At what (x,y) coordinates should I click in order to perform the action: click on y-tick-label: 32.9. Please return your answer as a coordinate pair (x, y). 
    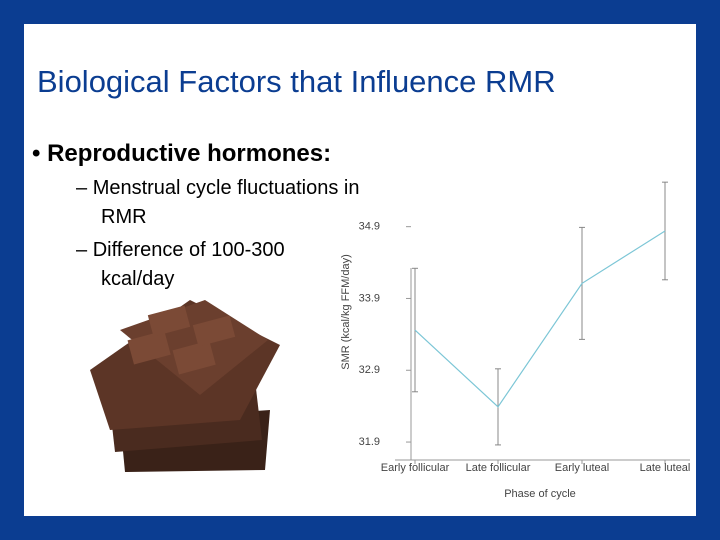
    Looking at the image, I should click on (369, 370).